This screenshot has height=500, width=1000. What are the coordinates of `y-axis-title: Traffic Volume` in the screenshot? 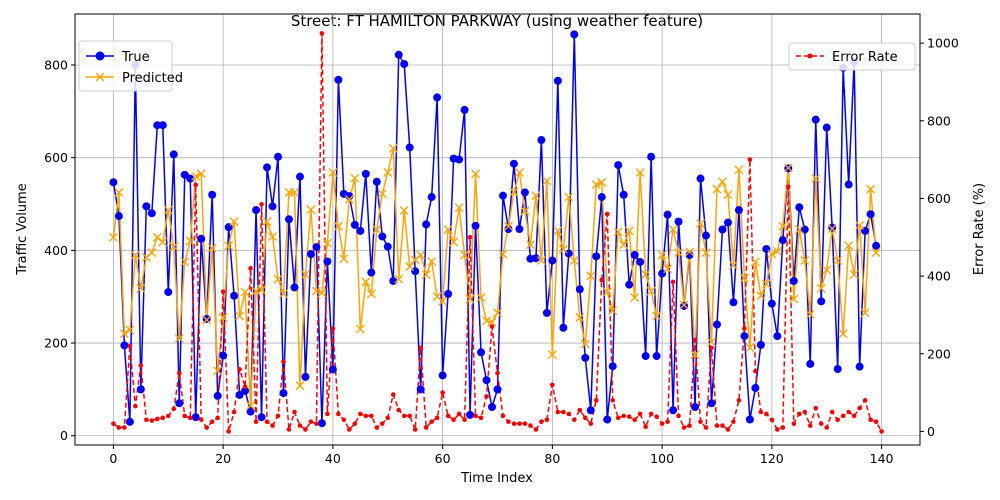 It's located at (22, 229).